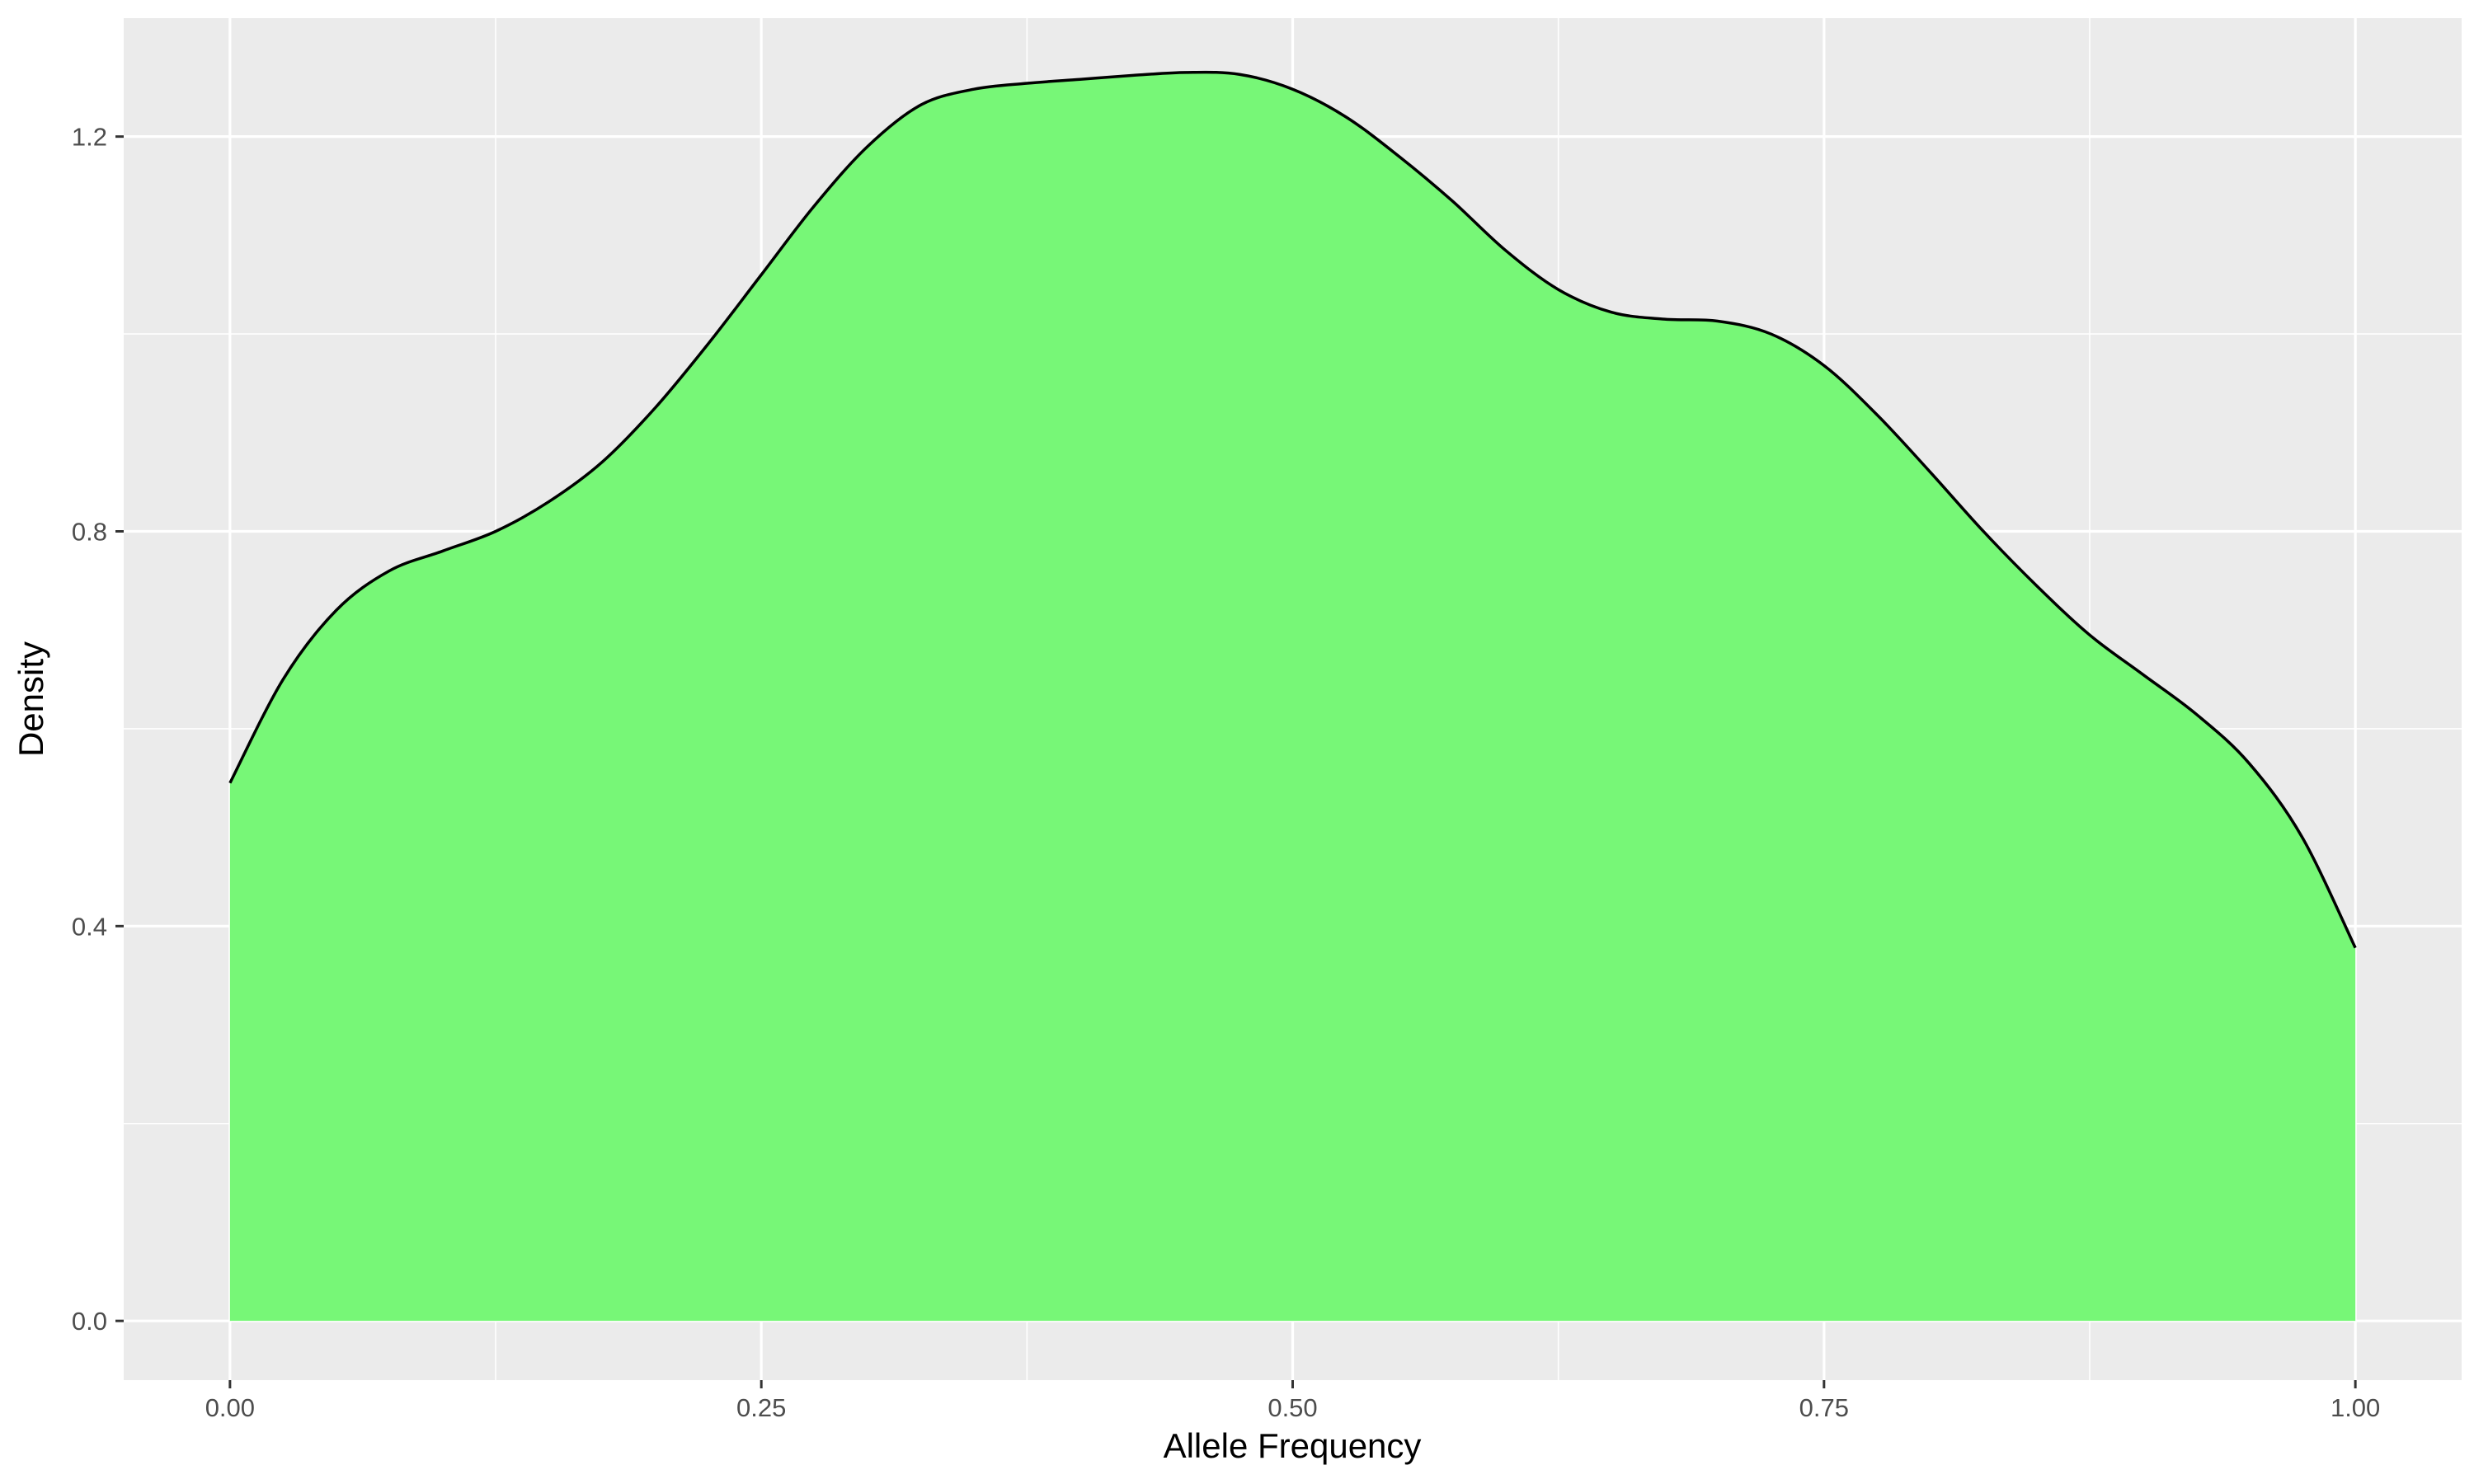  I want to click on x-tick-label: 0.75, so click(1824, 1407).